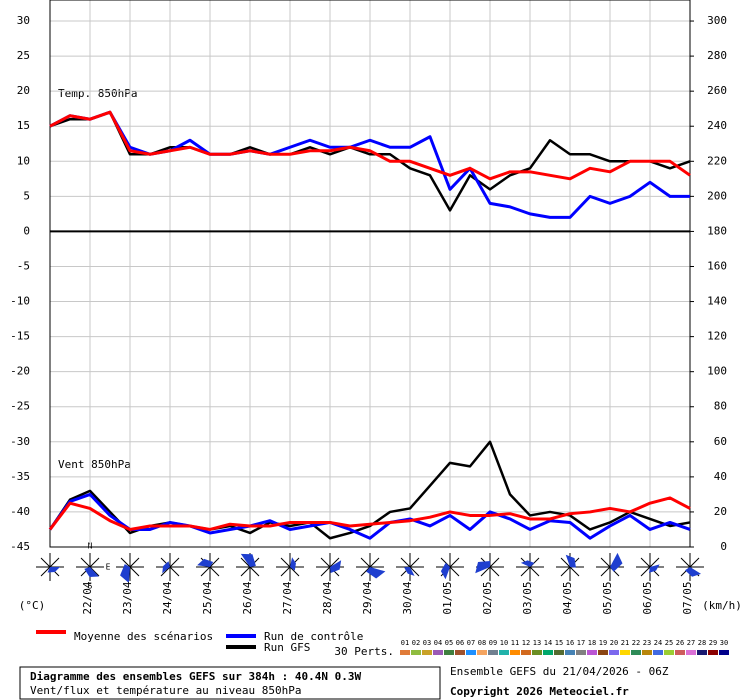 The image size is (740, 700). What do you see at coordinates (20, 301) in the screenshot?
I see `y-tick-label: -10` at bounding box center [20, 301].